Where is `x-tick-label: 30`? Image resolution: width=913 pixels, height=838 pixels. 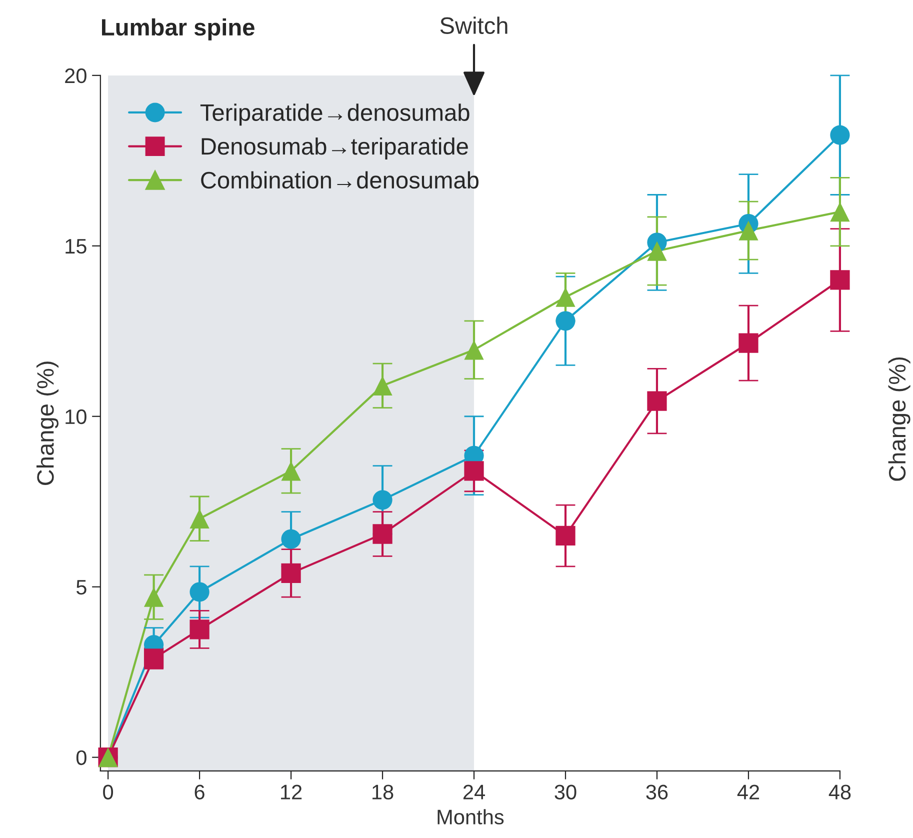 x-tick-label: 30 is located at coordinates (565, 792).